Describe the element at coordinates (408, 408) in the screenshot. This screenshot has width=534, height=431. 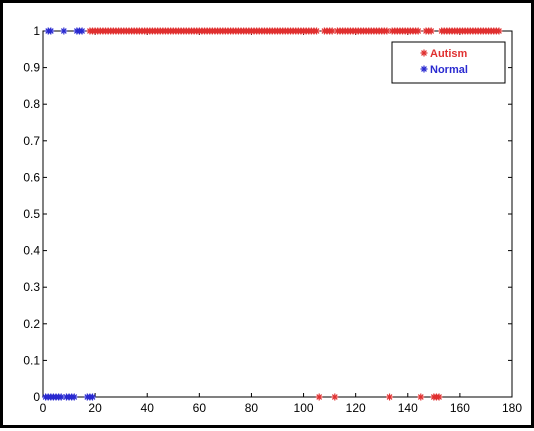
I see `x-tick-label: 140` at that location.